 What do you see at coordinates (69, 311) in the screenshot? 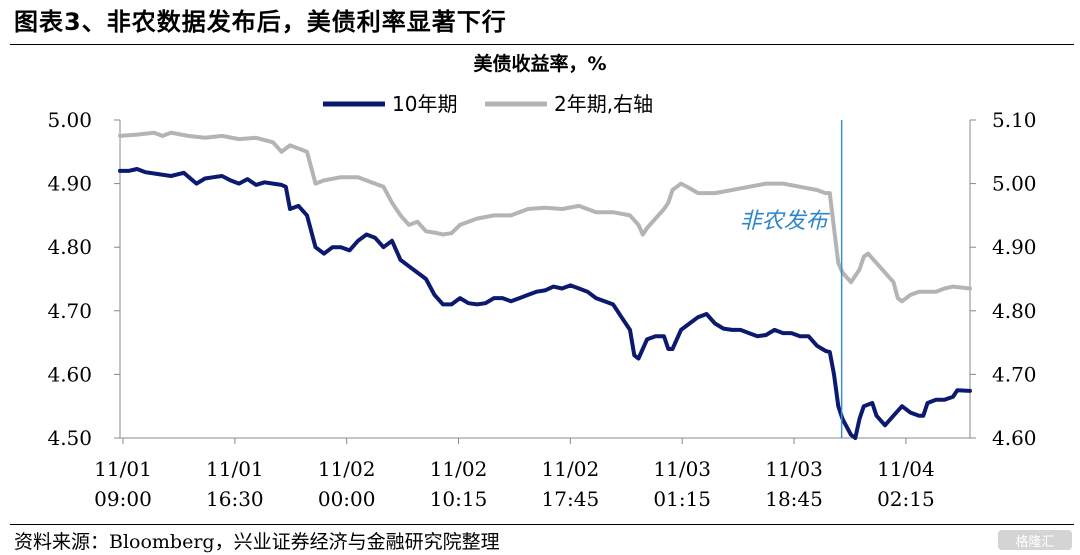
I see `left-tick-label: 4.70` at bounding box center [69, 311].